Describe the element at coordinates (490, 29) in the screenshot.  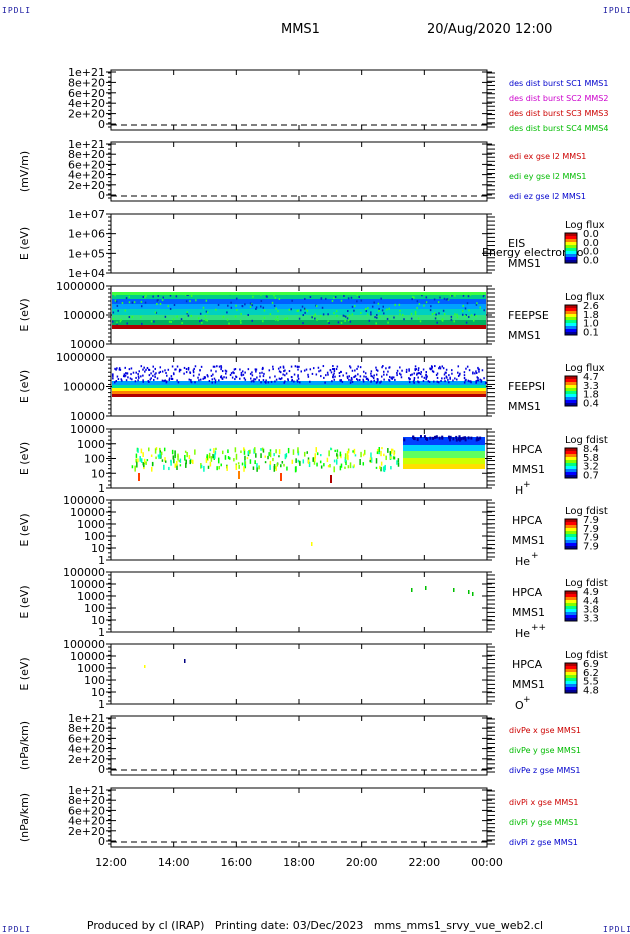
I see `datetime-title: 20/Aug/2020 12:00` at that location.